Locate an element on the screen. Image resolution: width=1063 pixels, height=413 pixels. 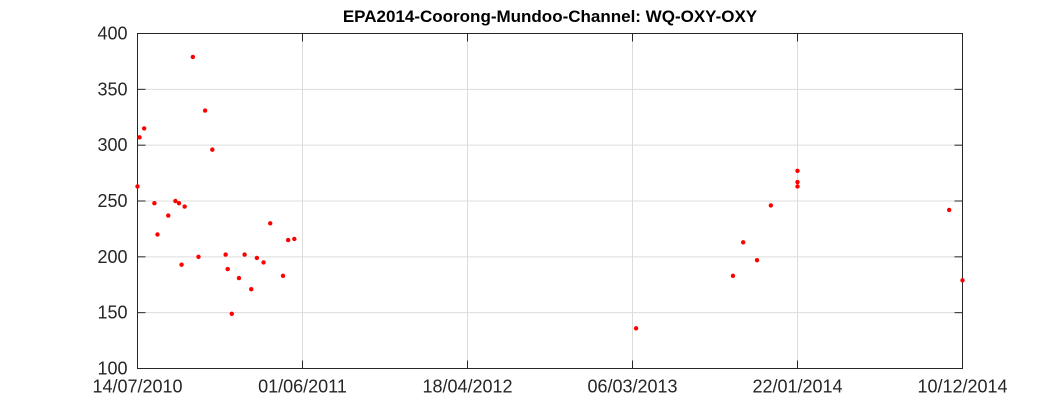
x-tick-label: 18/04/2012 is located at coordinates (467, 387).